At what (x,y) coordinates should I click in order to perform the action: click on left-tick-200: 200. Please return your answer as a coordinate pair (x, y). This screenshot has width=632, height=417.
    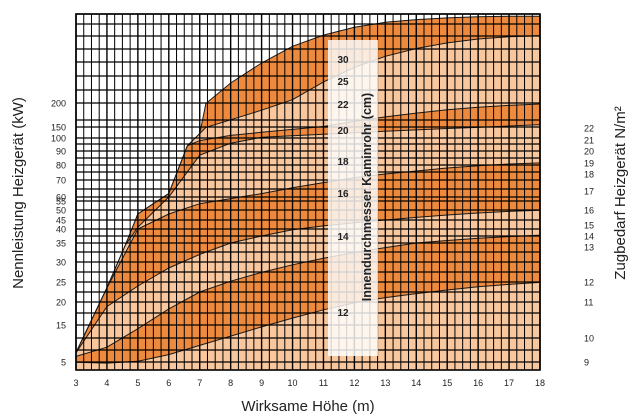
    Looking at the image, I should click on (58, 104).